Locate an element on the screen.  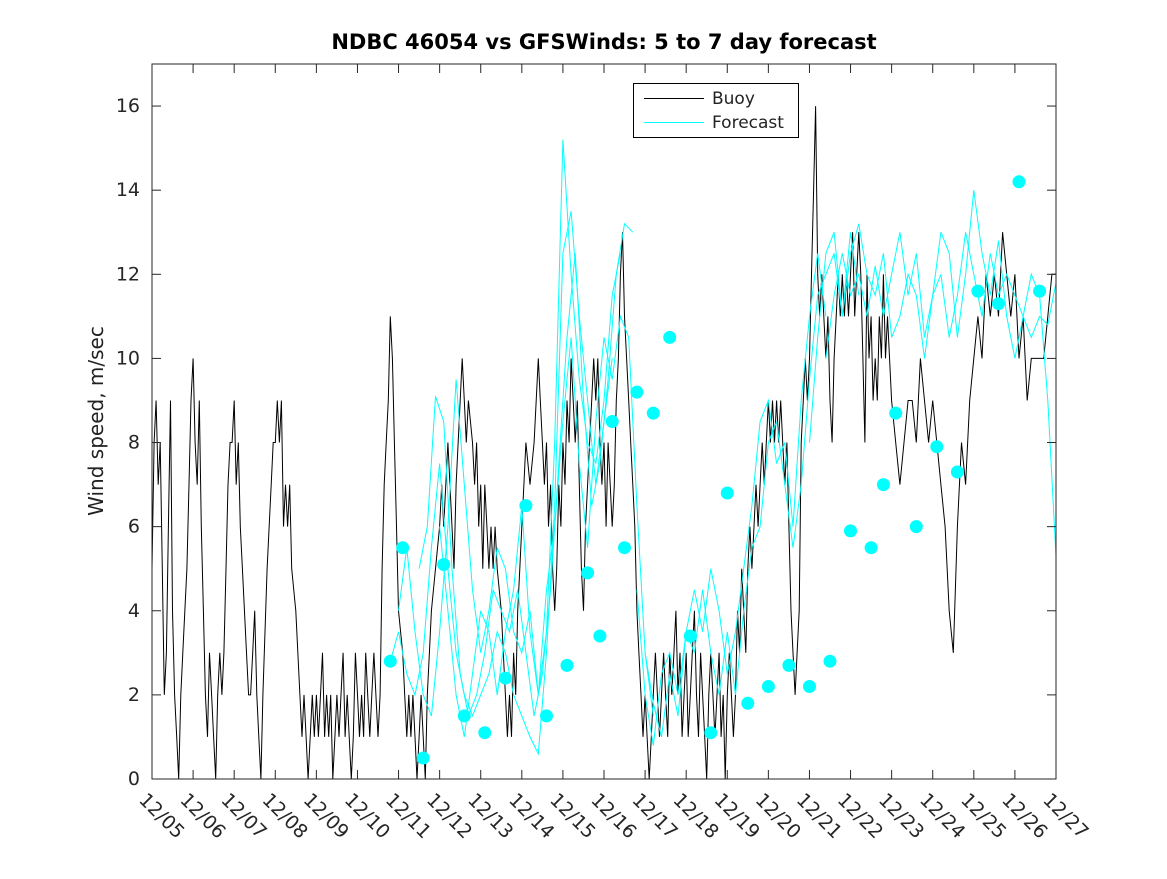
x-tick-label-12-15: 12/15 is located at coordinates (572, 816).